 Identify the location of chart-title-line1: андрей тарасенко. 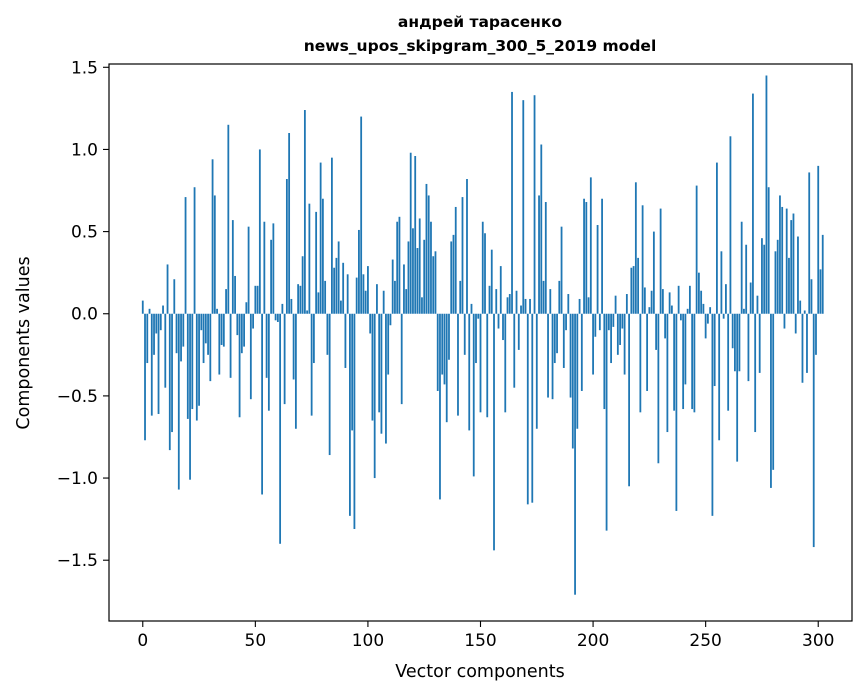
(480, 22).